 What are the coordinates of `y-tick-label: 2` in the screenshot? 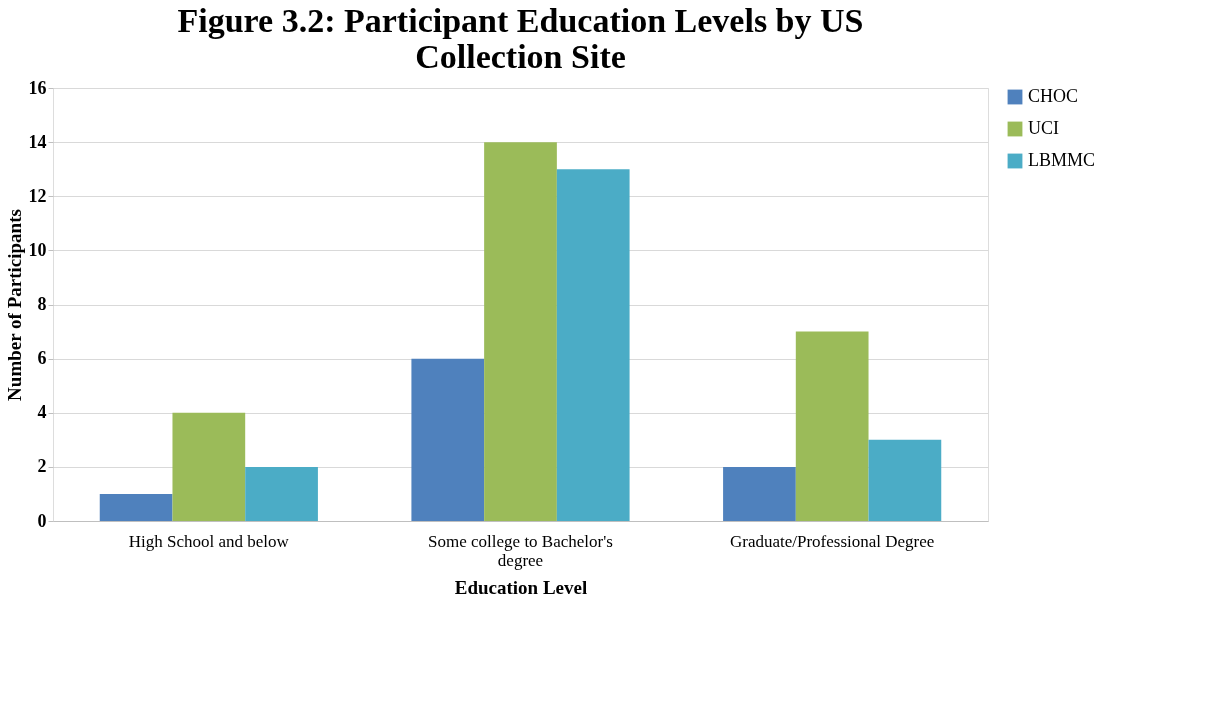 It's located at (42, 466).